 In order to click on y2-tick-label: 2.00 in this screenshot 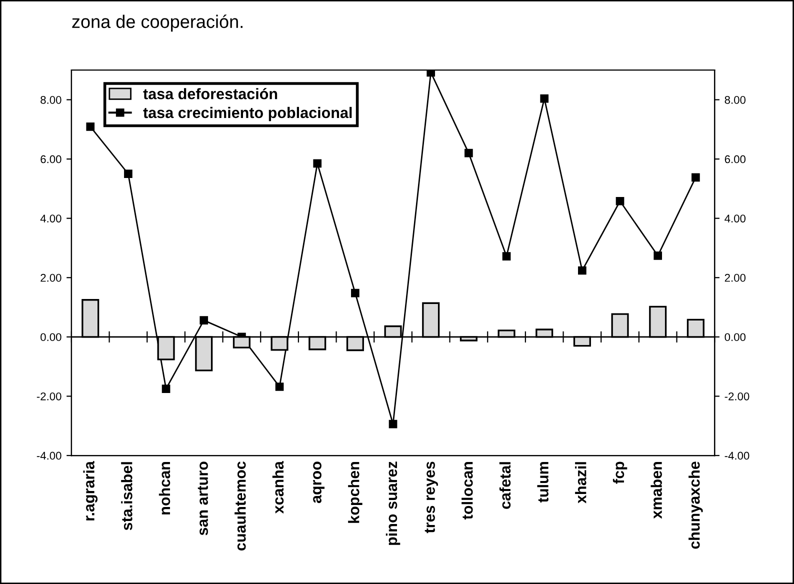, I will do `click(735, 278)`.